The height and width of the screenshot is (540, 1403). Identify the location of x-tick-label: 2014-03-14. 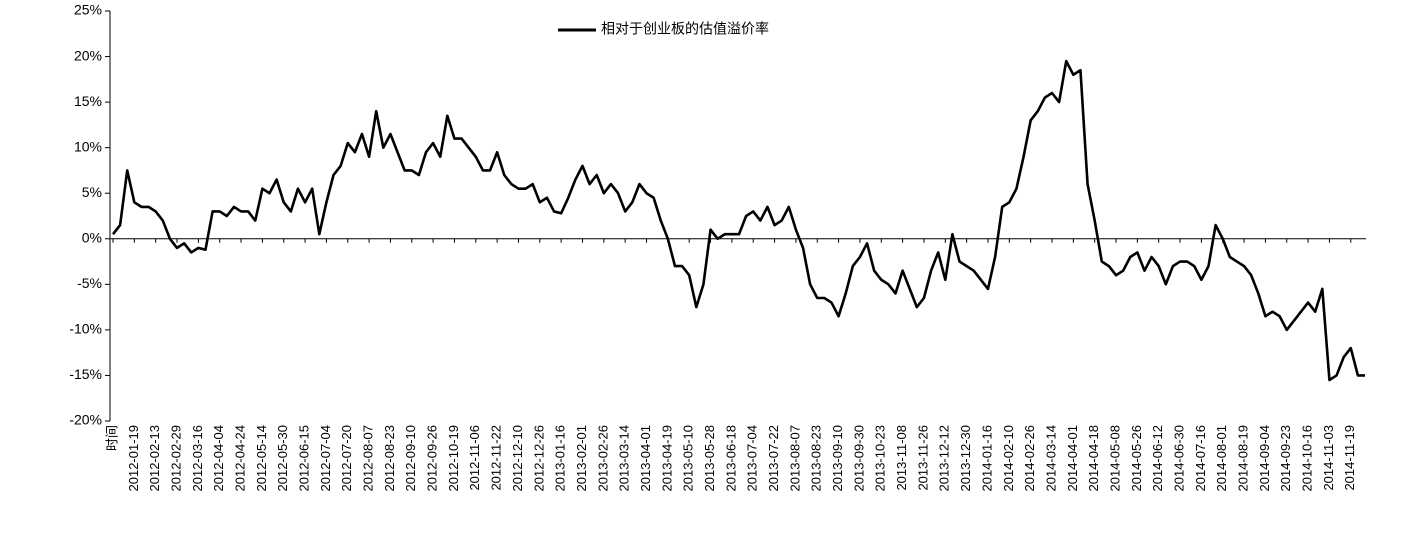
(1050, 458).